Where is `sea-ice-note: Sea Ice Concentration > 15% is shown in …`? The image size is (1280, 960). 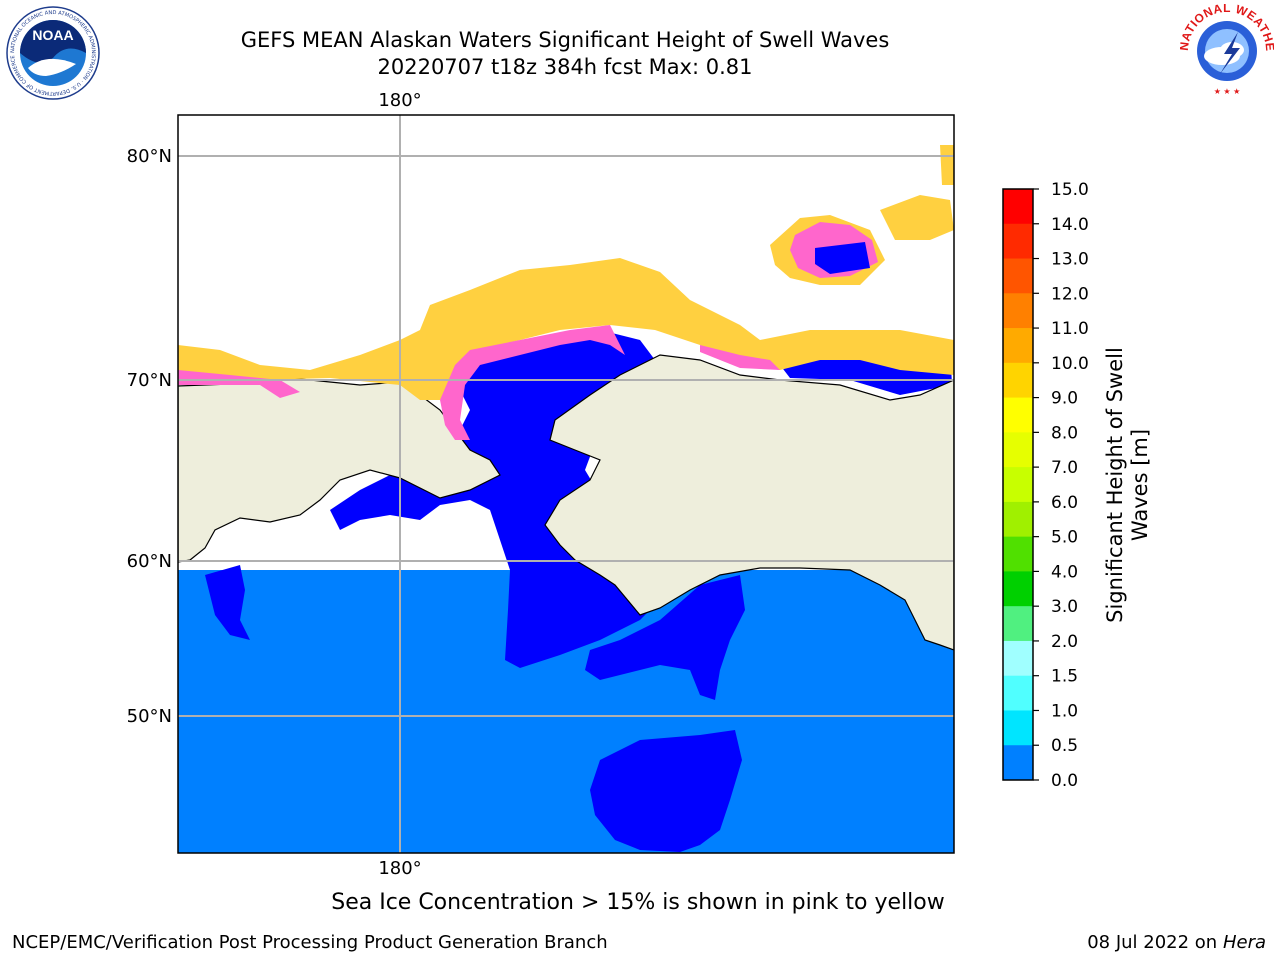
sea-ice-note: Sea Ice Concentration > 15% is shown in … is located at coordinates (638, 902).